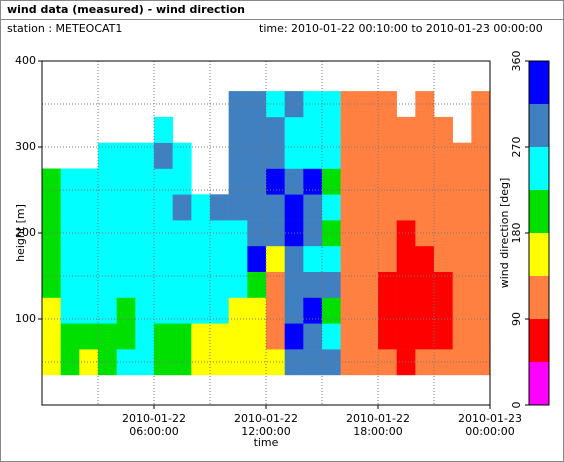  I want to click on x-tick-label: 2010-01-23 00:00:00, so click(490, 425).